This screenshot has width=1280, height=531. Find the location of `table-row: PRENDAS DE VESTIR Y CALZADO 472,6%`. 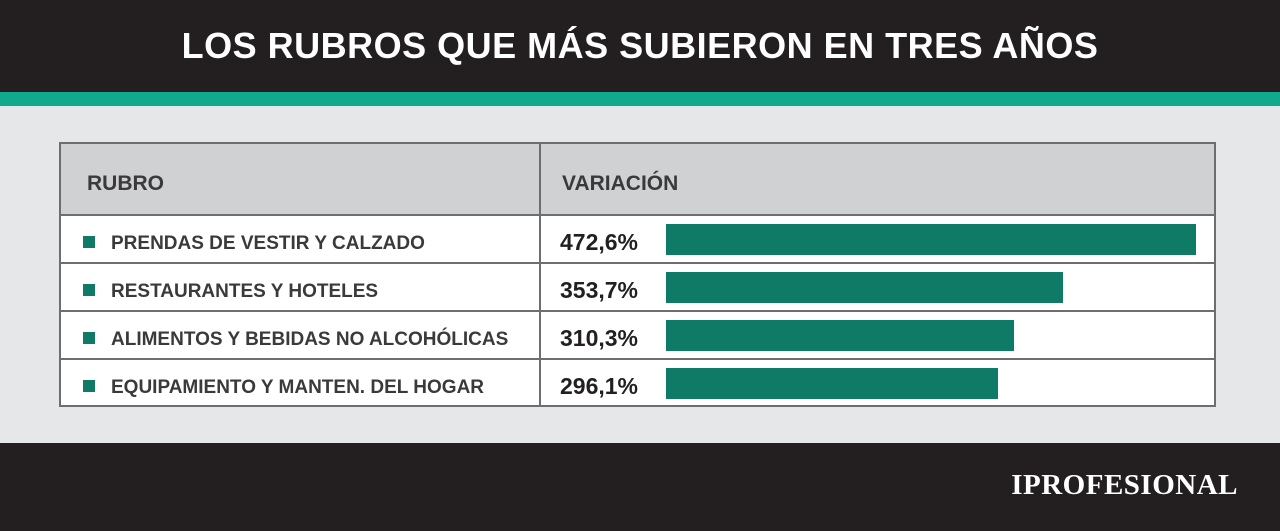

table-row: PRENDAS DE VESTIR Y CALZADO 472,6% is located at coordinates (637, 239).